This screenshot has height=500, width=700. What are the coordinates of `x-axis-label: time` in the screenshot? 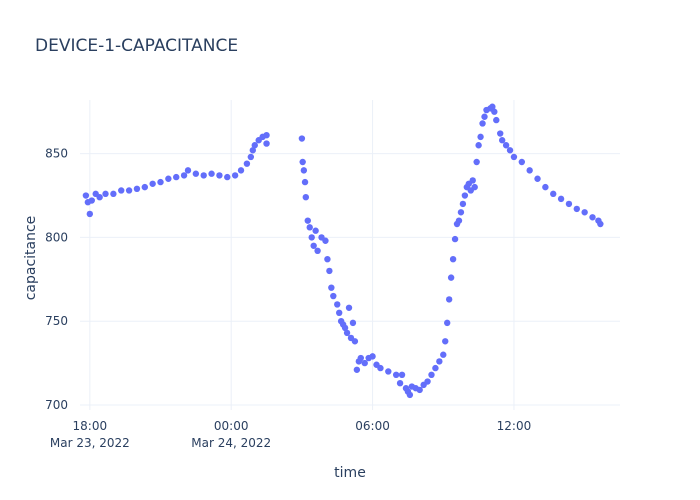 It's located at (350, 473).